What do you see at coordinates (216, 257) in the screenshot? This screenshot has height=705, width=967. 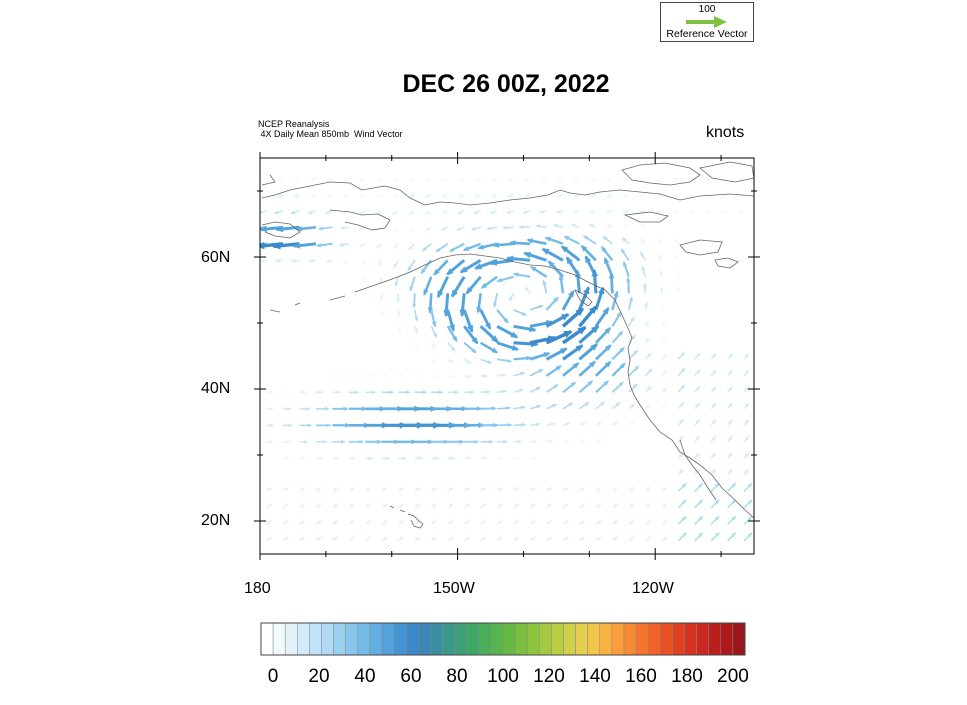 I see `lat-label-60n: 60N` at bounding box center [216, 257].